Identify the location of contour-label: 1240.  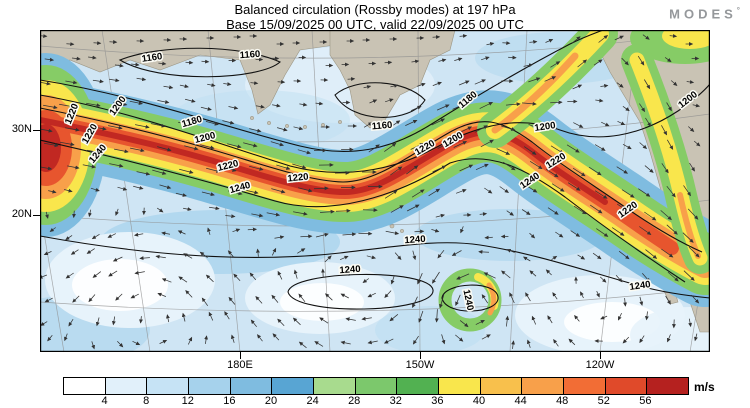
(415, 240).